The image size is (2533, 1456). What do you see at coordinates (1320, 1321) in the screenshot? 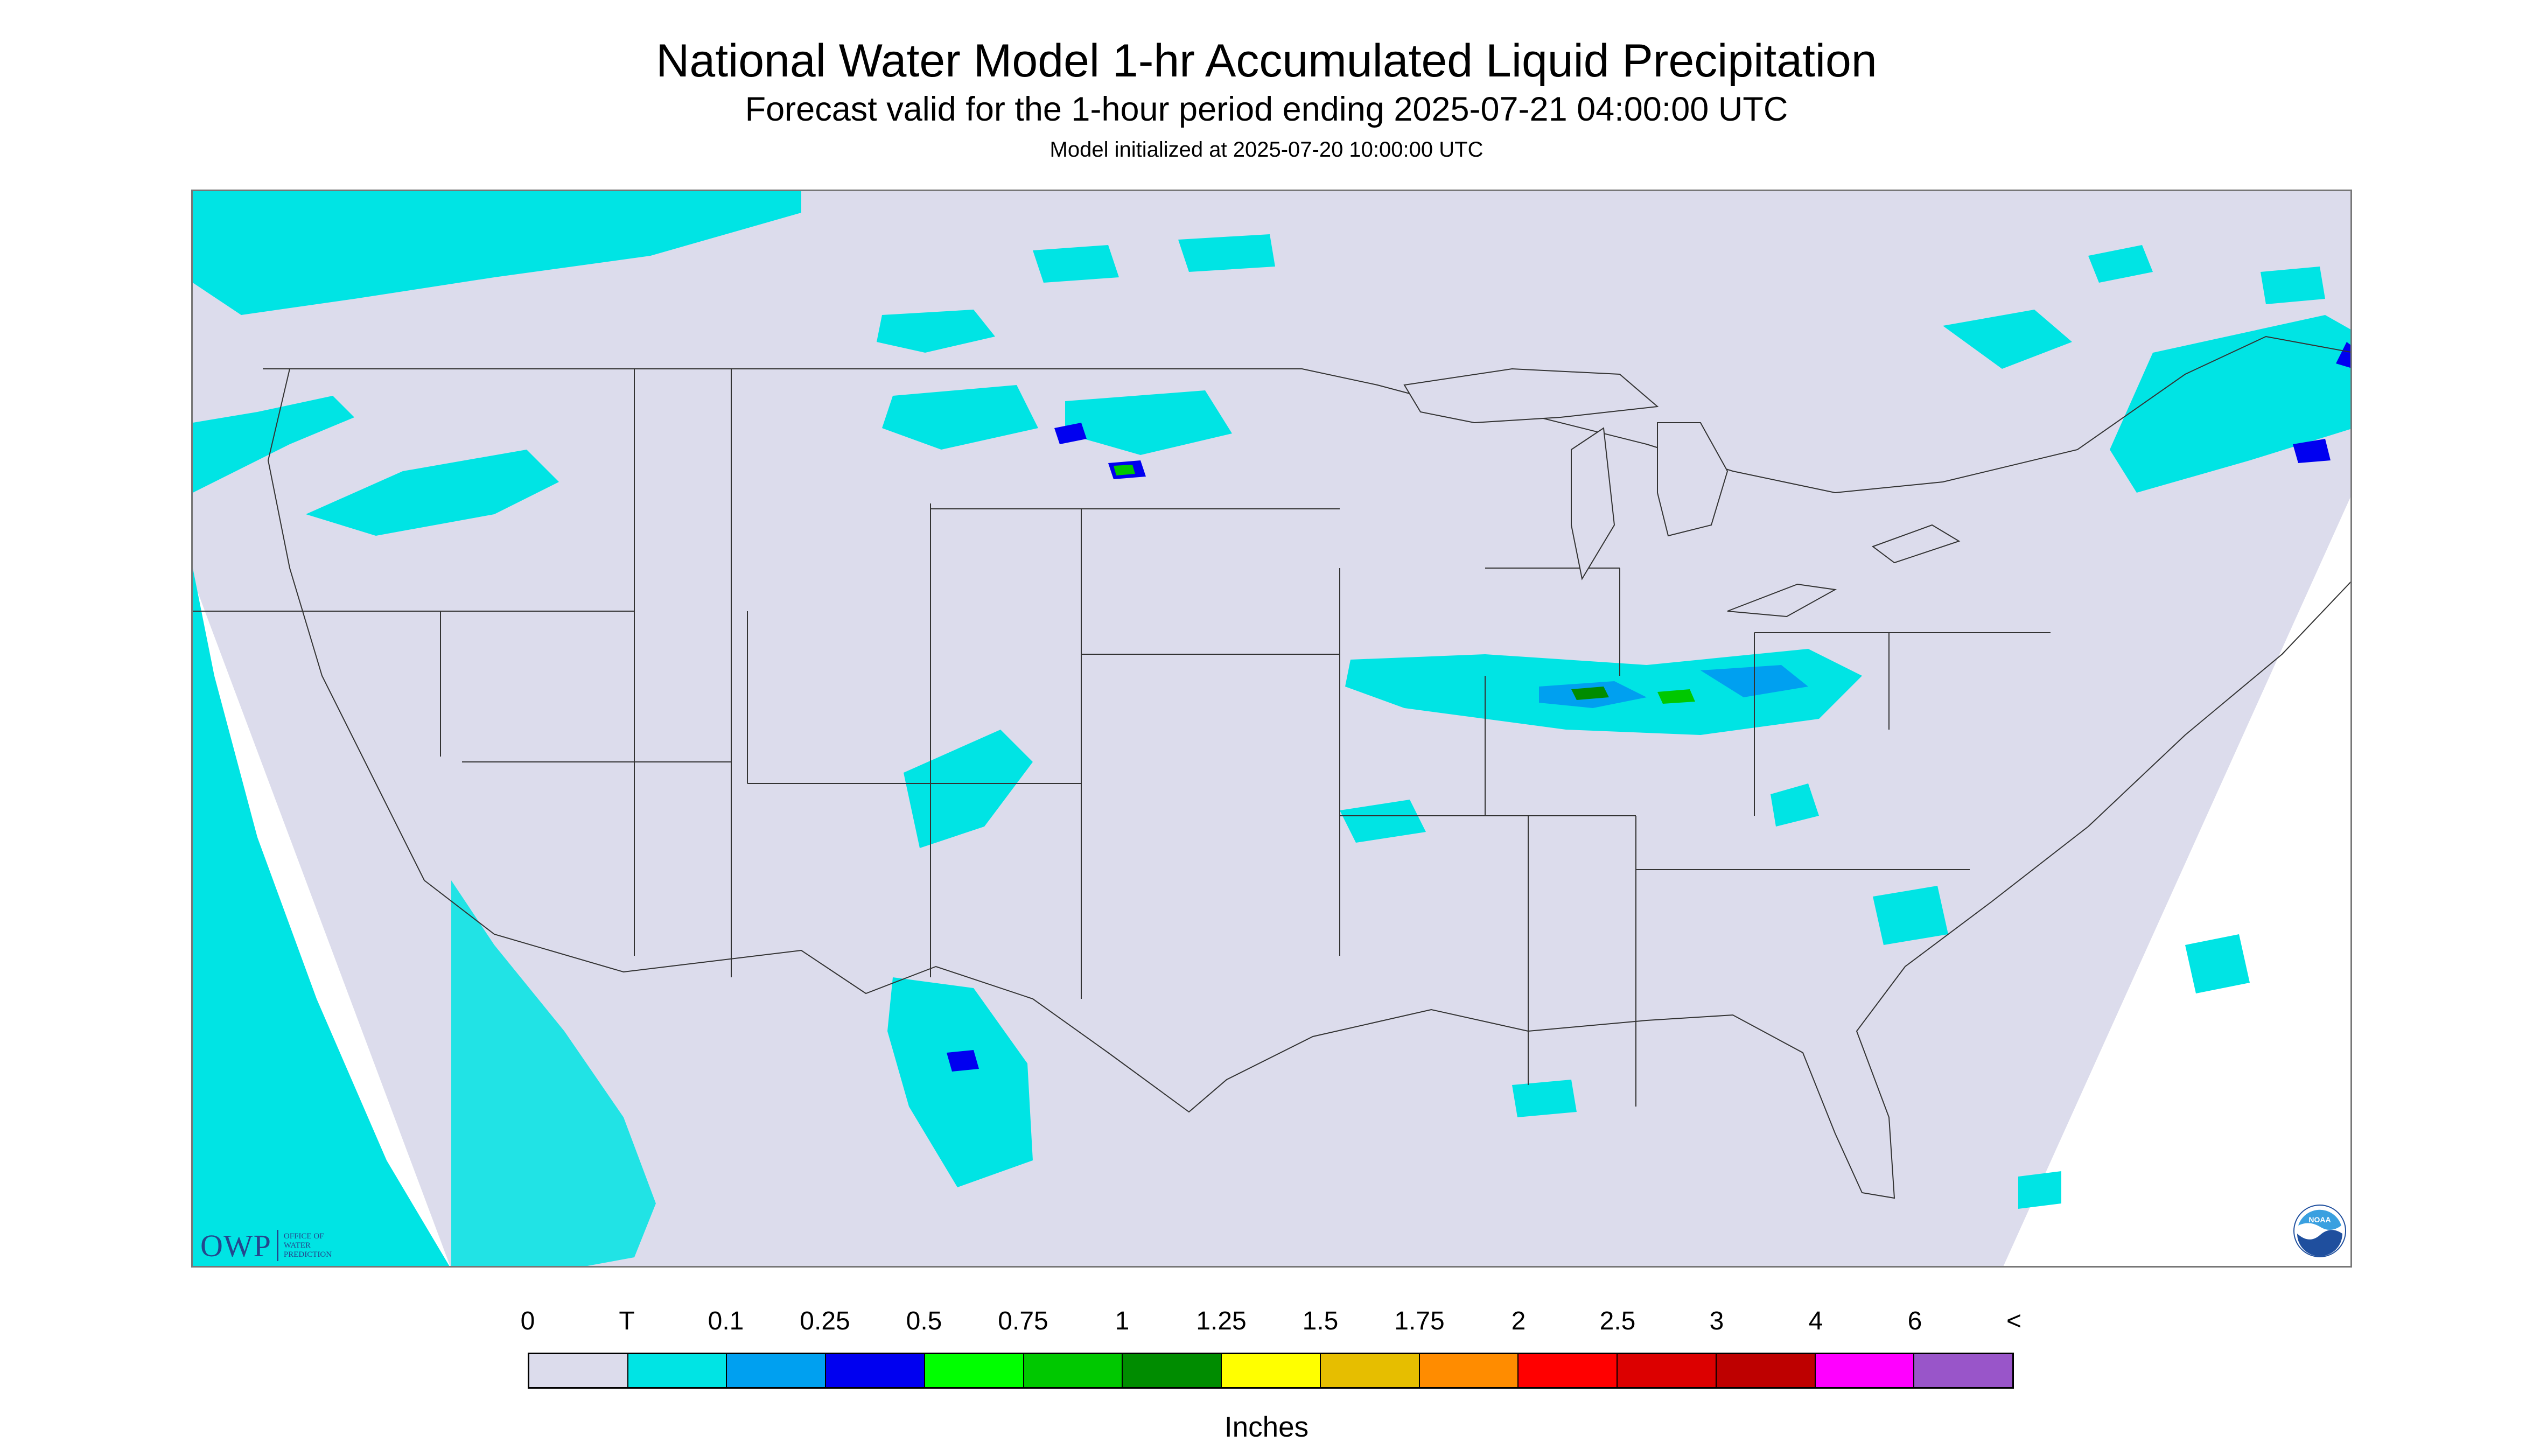
I see `legend-tick-label: 1.5` at bounding box center [1320, 1321].